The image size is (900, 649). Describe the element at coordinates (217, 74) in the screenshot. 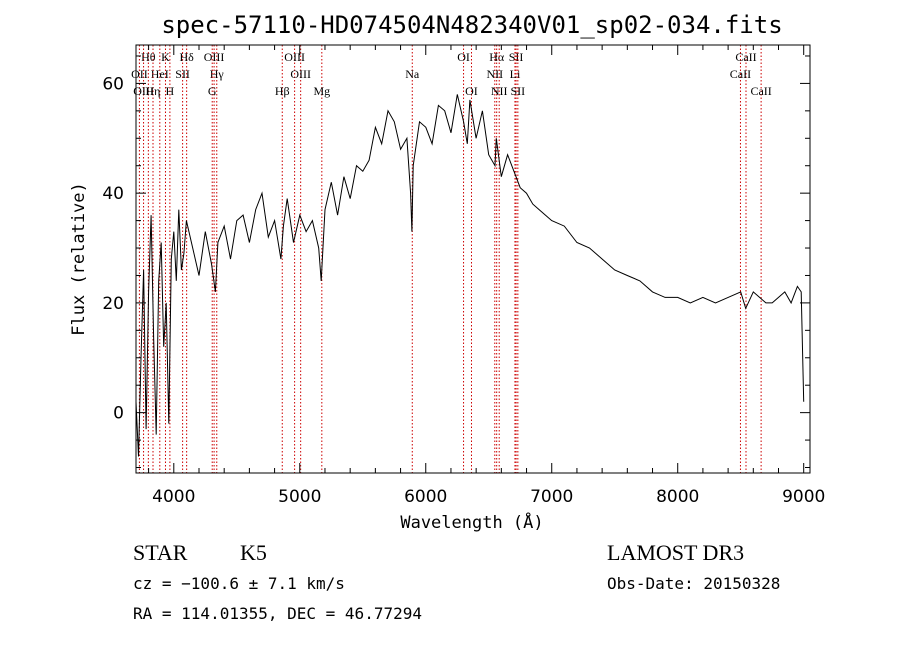

I see `spectral-line-label: Hγ` at that location.